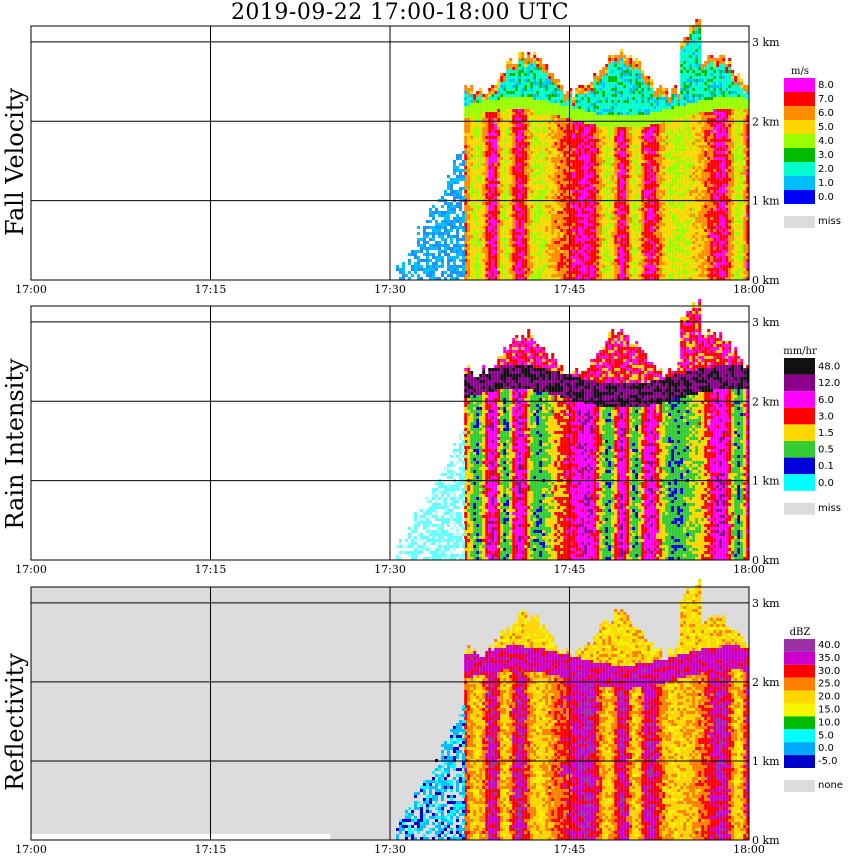 This screenshot has width=850, height=868. I want to click on colorbar-label: 10.0, so click(829, 722).